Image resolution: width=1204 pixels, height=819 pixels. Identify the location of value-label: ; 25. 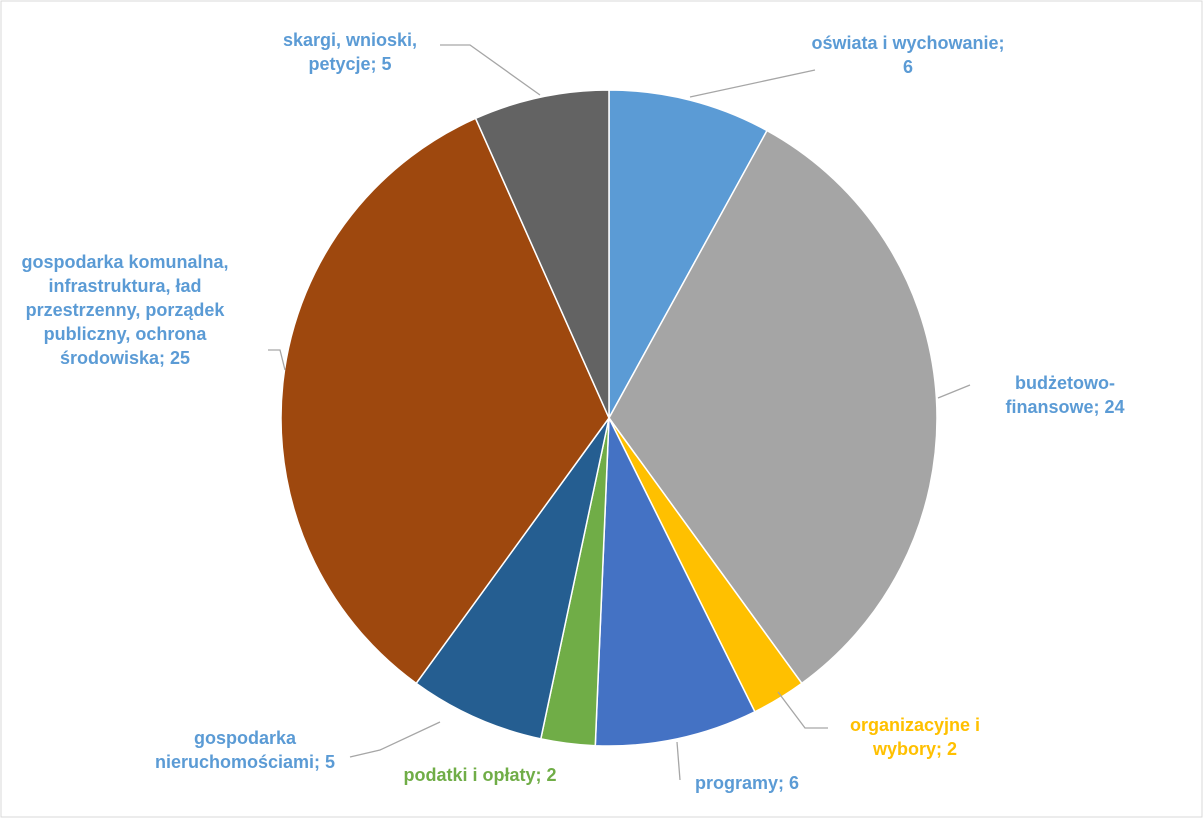
(175, 358).